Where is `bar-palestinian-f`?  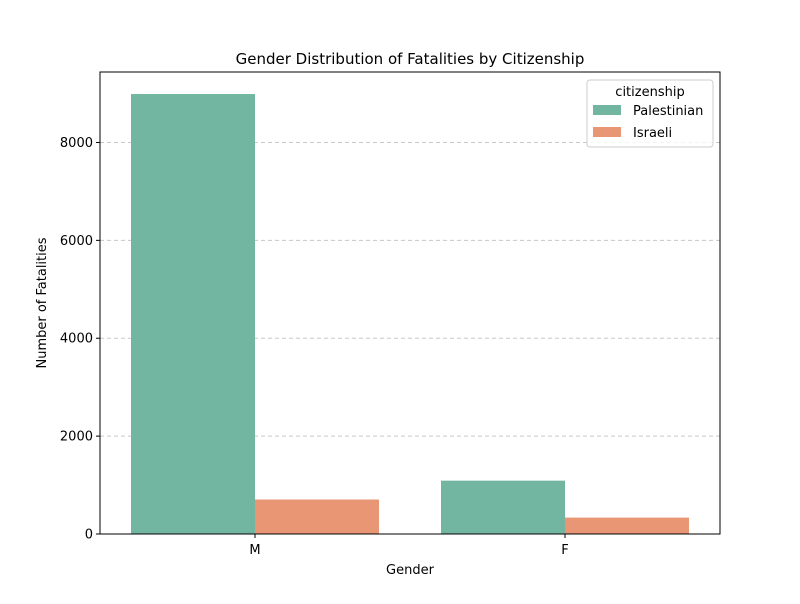 bar-palestinian-f is located at coordinates (503, 507).